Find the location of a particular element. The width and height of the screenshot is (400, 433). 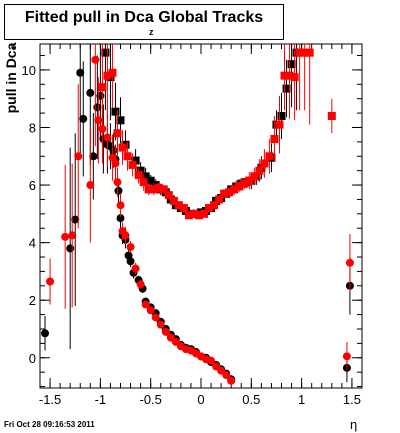

chart-title-subscript: z is located at coordinates (151, 32).